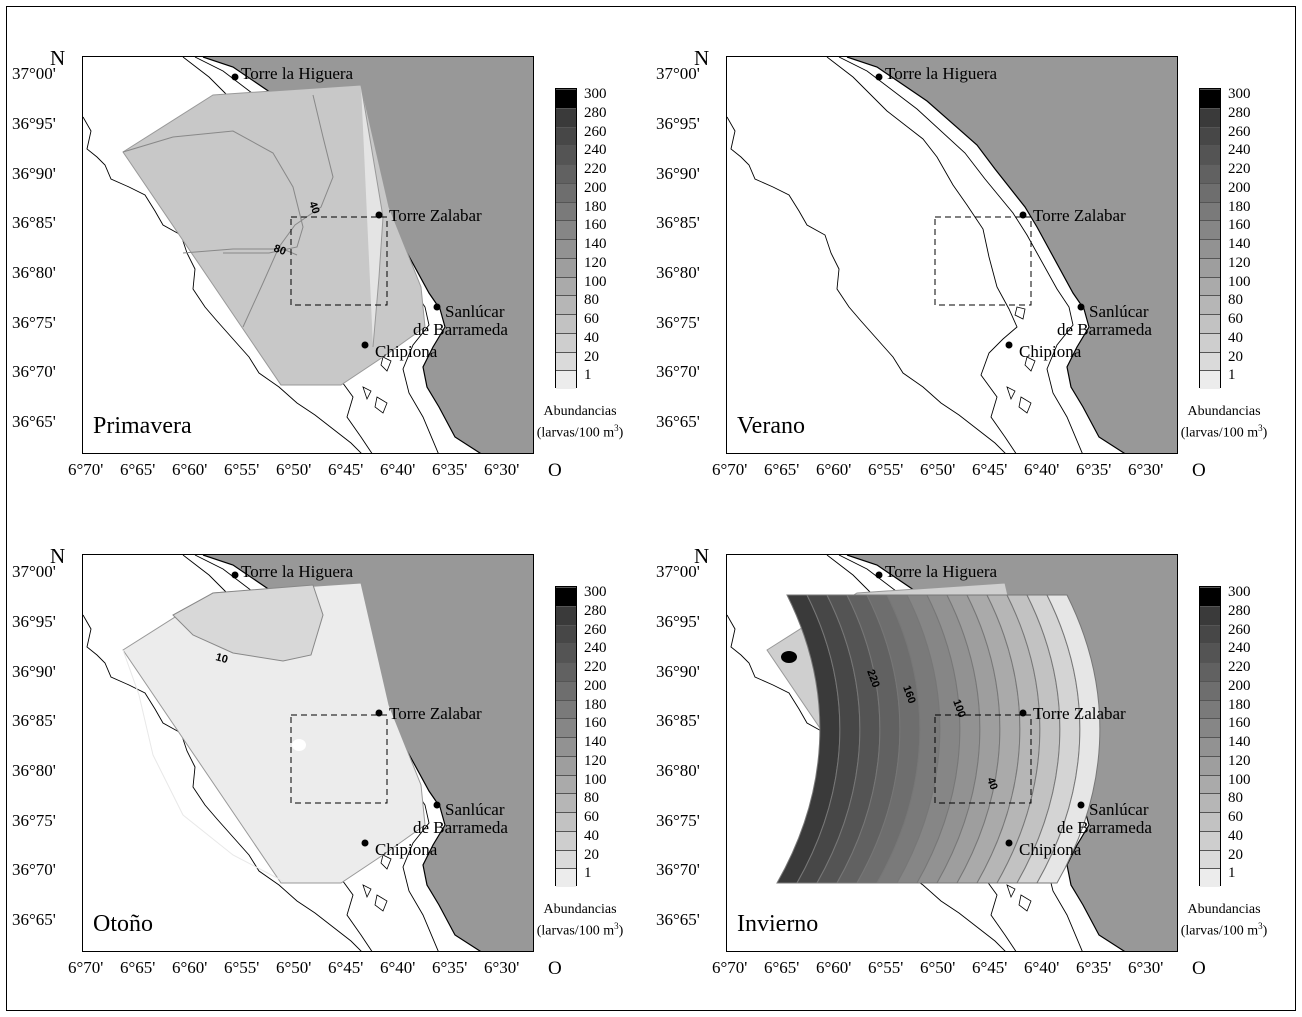 The image size is (1302, 1017). Describe the element at coordinates (591, 337) in the screenshot. I see `legend-level-label: 40` at that location.